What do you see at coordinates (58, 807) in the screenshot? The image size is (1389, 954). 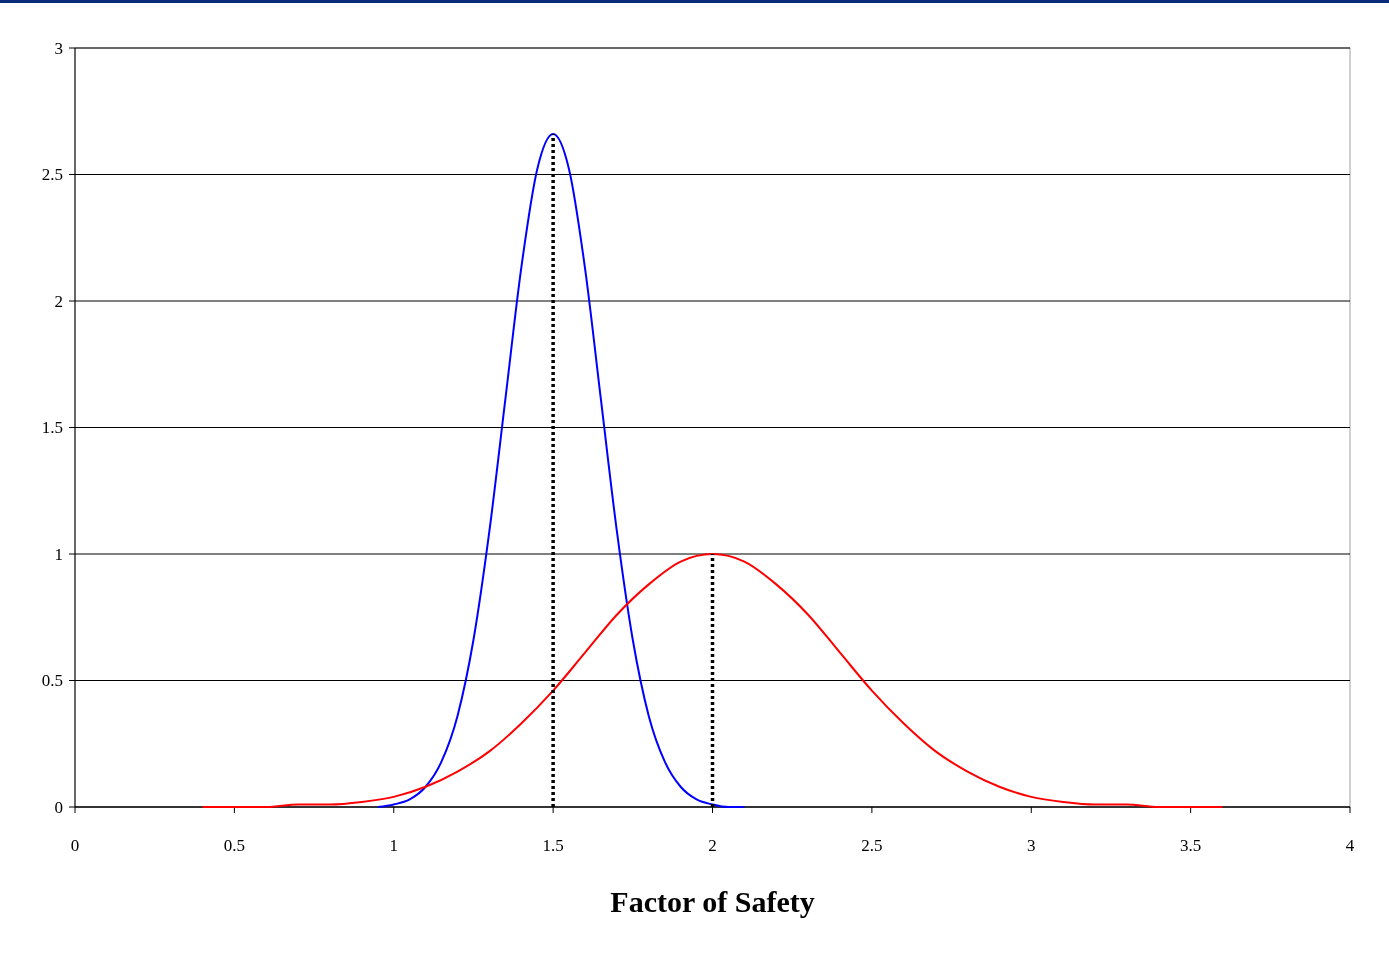 I see `y-tick-label: 0` at bounding box center [58, 807].